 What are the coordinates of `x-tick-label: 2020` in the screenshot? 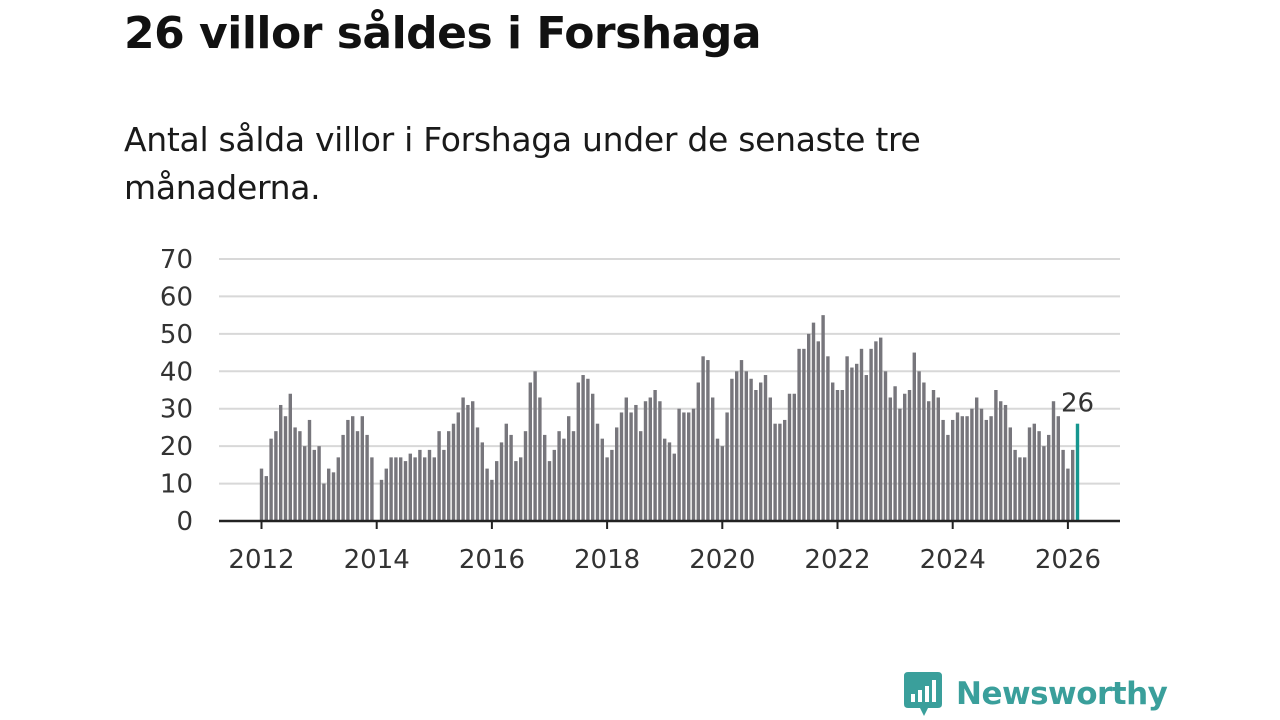 It's located at (722, 560).